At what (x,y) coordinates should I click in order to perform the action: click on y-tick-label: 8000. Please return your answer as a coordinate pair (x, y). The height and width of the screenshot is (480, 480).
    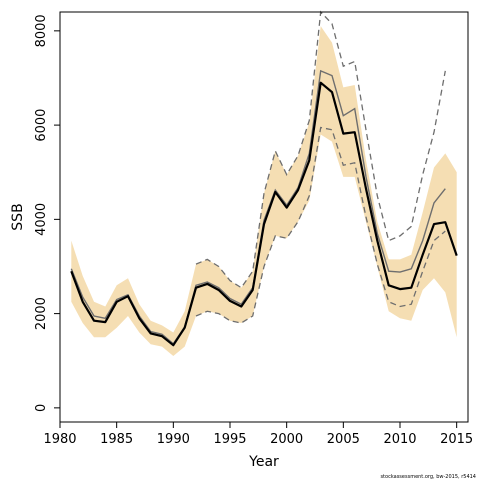
    Looking at the image, I should click on (41, 30).